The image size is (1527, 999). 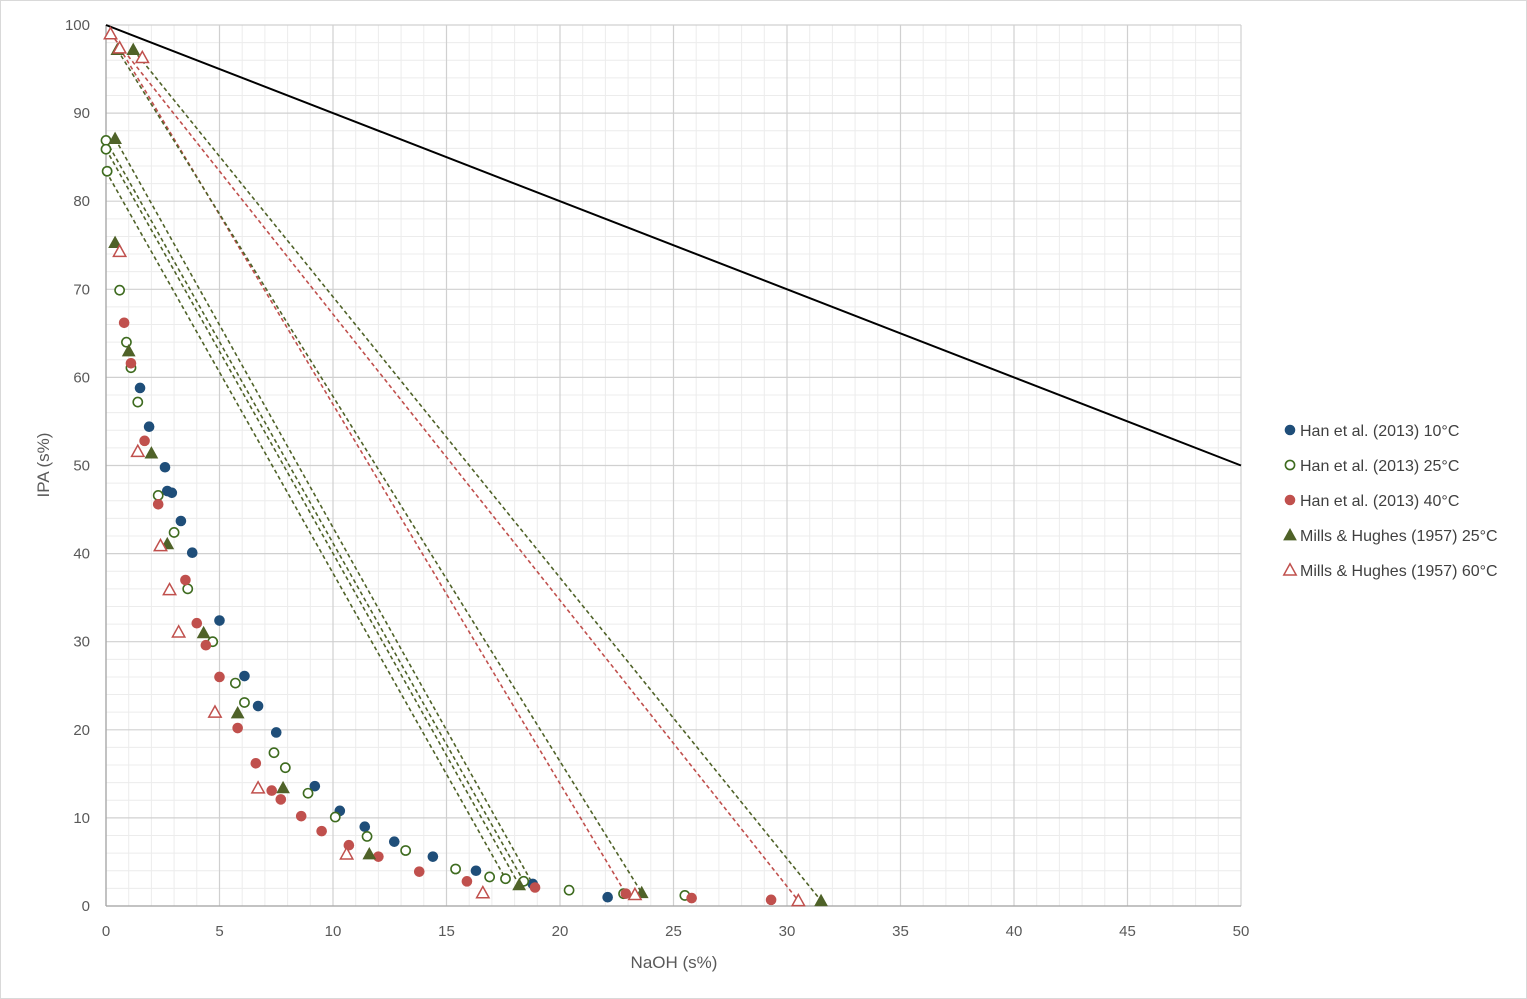 I want to click on x-axis-title: NaOH (s%), so click(x=674, y=962).